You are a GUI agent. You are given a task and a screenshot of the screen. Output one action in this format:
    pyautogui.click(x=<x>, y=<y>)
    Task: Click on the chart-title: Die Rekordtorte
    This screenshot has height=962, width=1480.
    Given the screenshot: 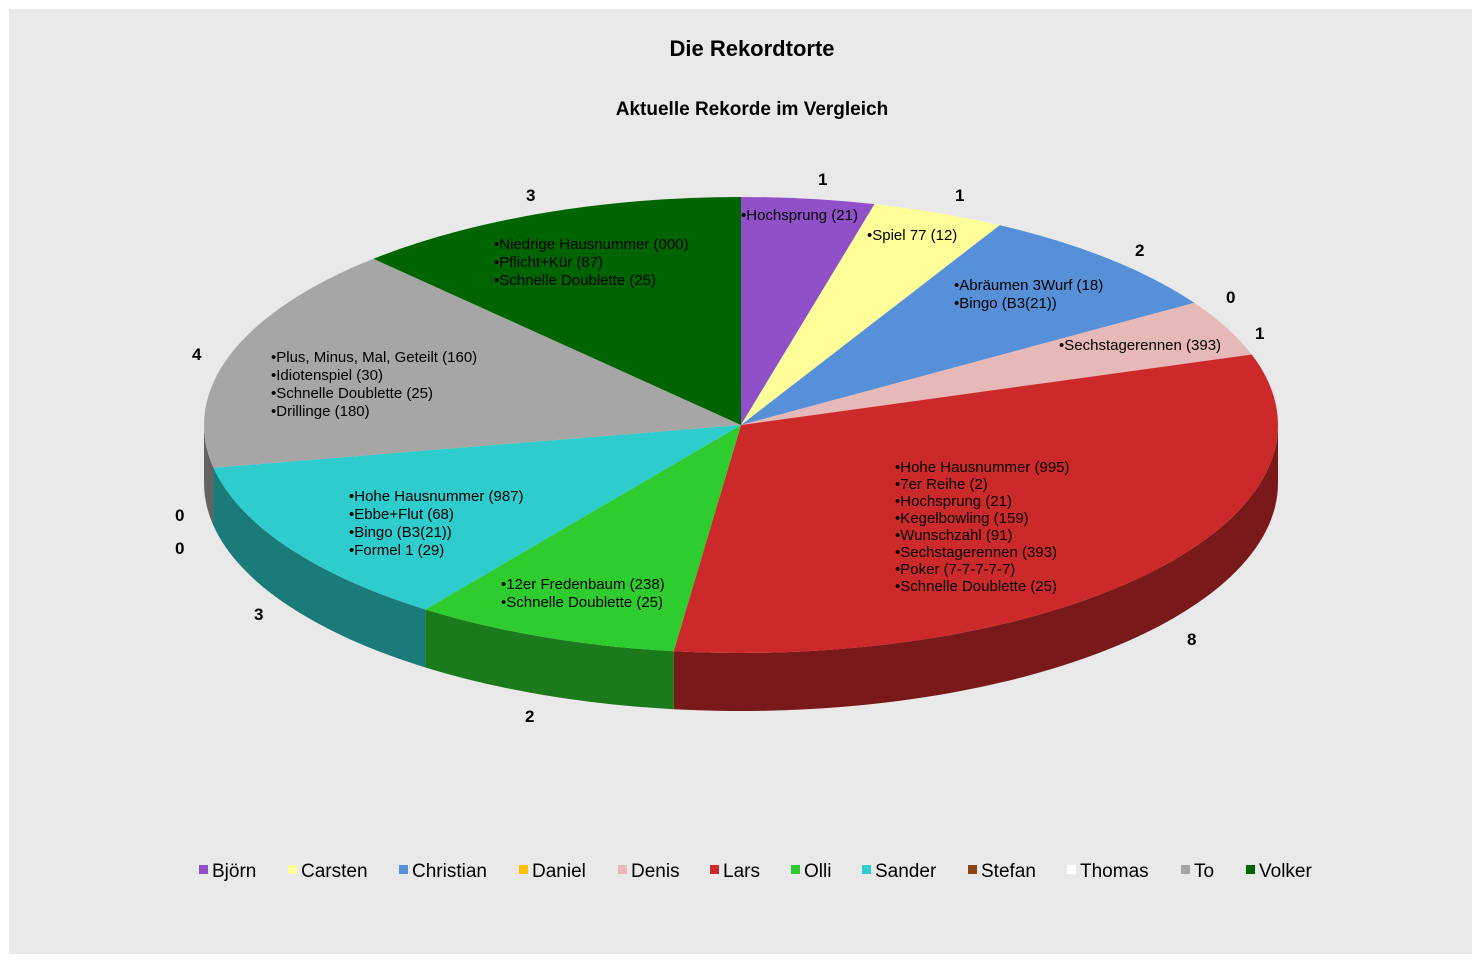 What is the action you would take?
    pyautogui.click(x=751, y=48)
    